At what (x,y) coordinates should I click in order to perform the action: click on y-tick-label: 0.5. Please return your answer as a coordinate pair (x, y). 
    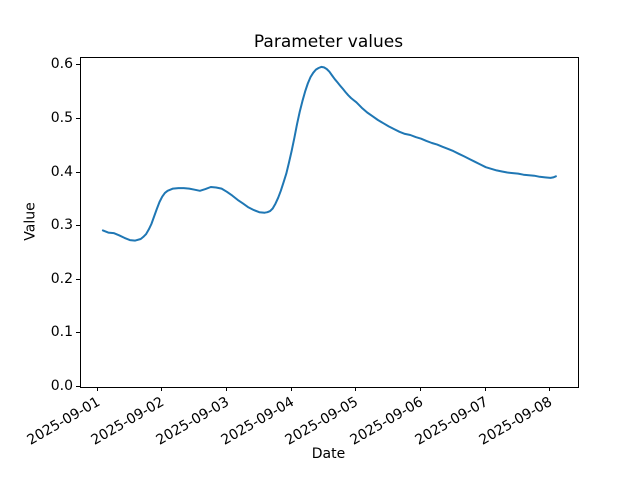
    Looking at the image, I should click on (61, 117).